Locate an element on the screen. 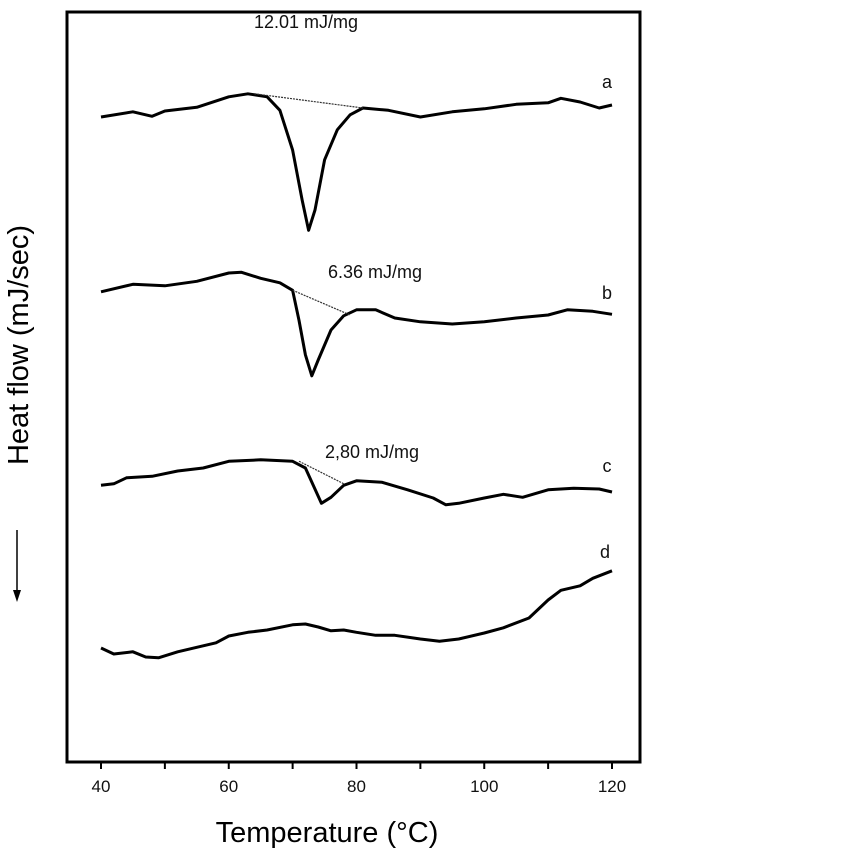 The width and height of the screenshot is (849, 861). series-label: c is located at coordinates (607, 466).